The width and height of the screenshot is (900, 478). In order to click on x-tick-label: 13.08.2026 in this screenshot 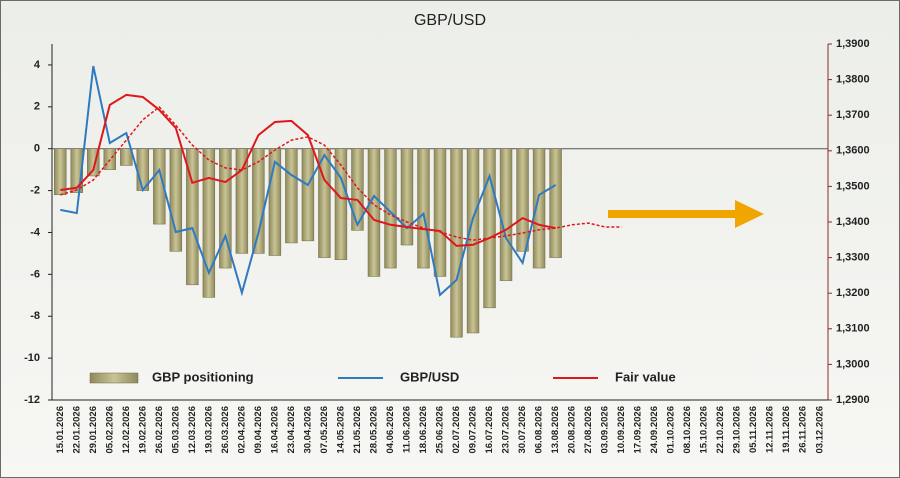, I will do `click(555, 430)`.